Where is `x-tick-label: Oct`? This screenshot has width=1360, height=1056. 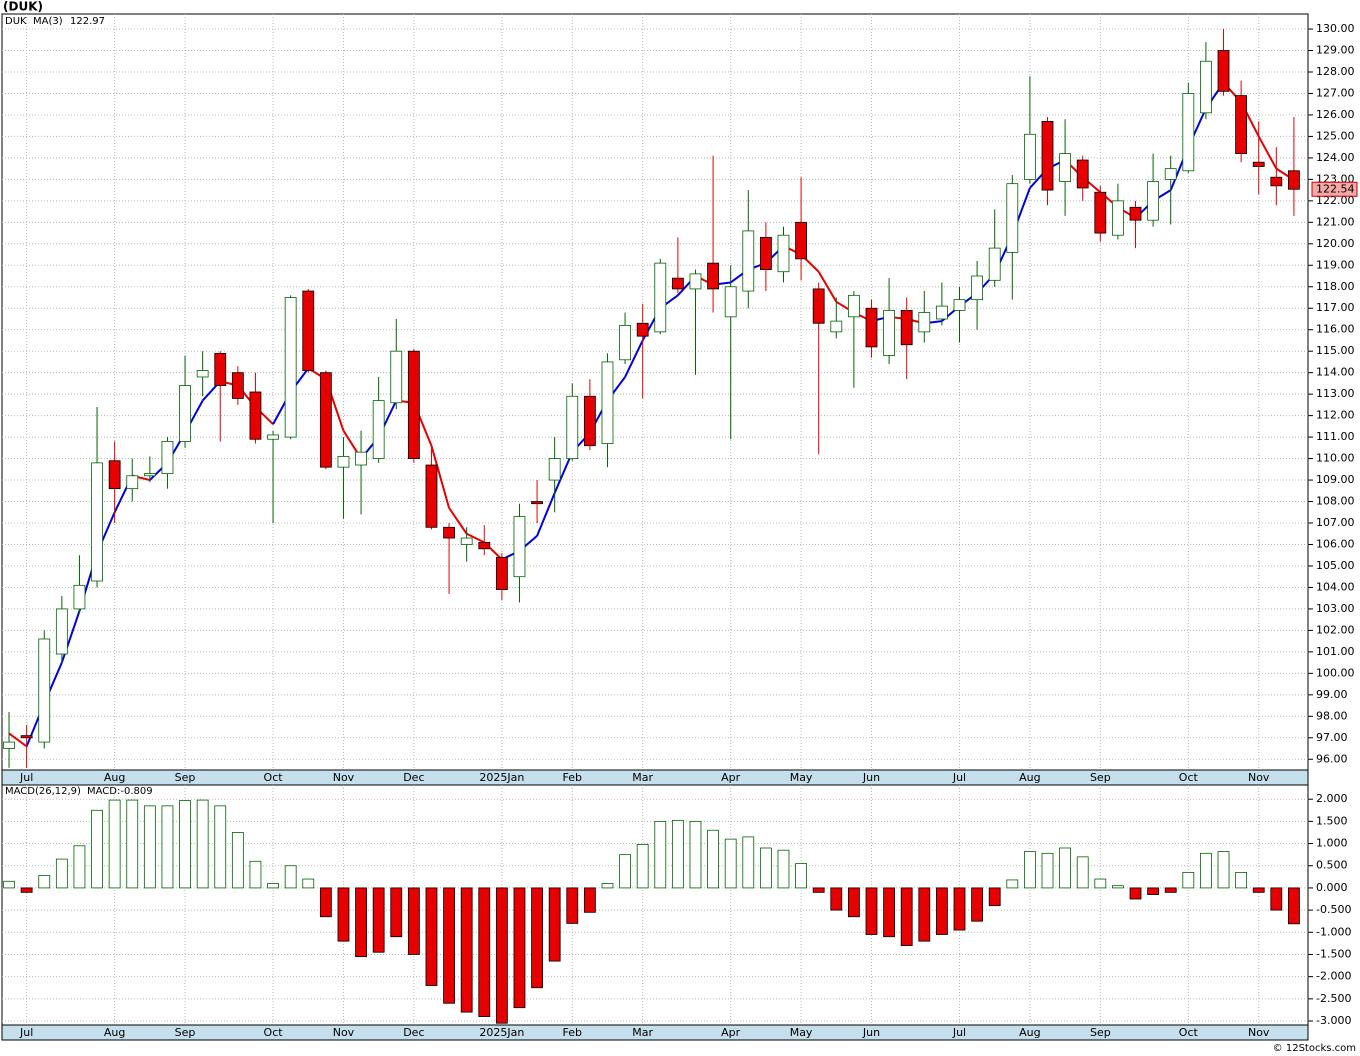 x-tick-label: Oct is located at coordinates (1189, 777).